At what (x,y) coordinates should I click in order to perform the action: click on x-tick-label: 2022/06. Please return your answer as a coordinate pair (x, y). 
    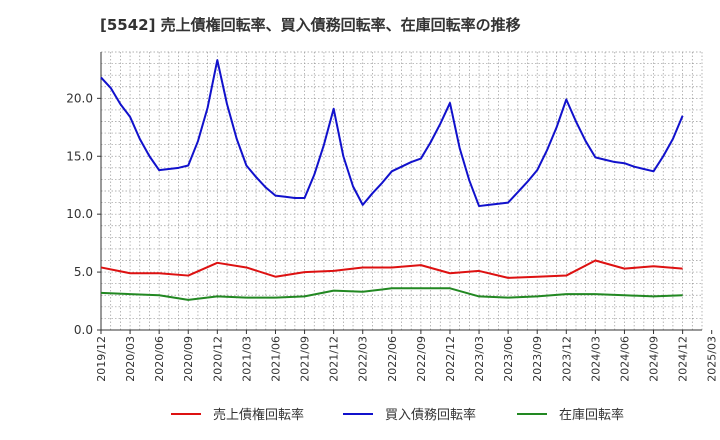
    Looking at the image, I should click on (392, 359).